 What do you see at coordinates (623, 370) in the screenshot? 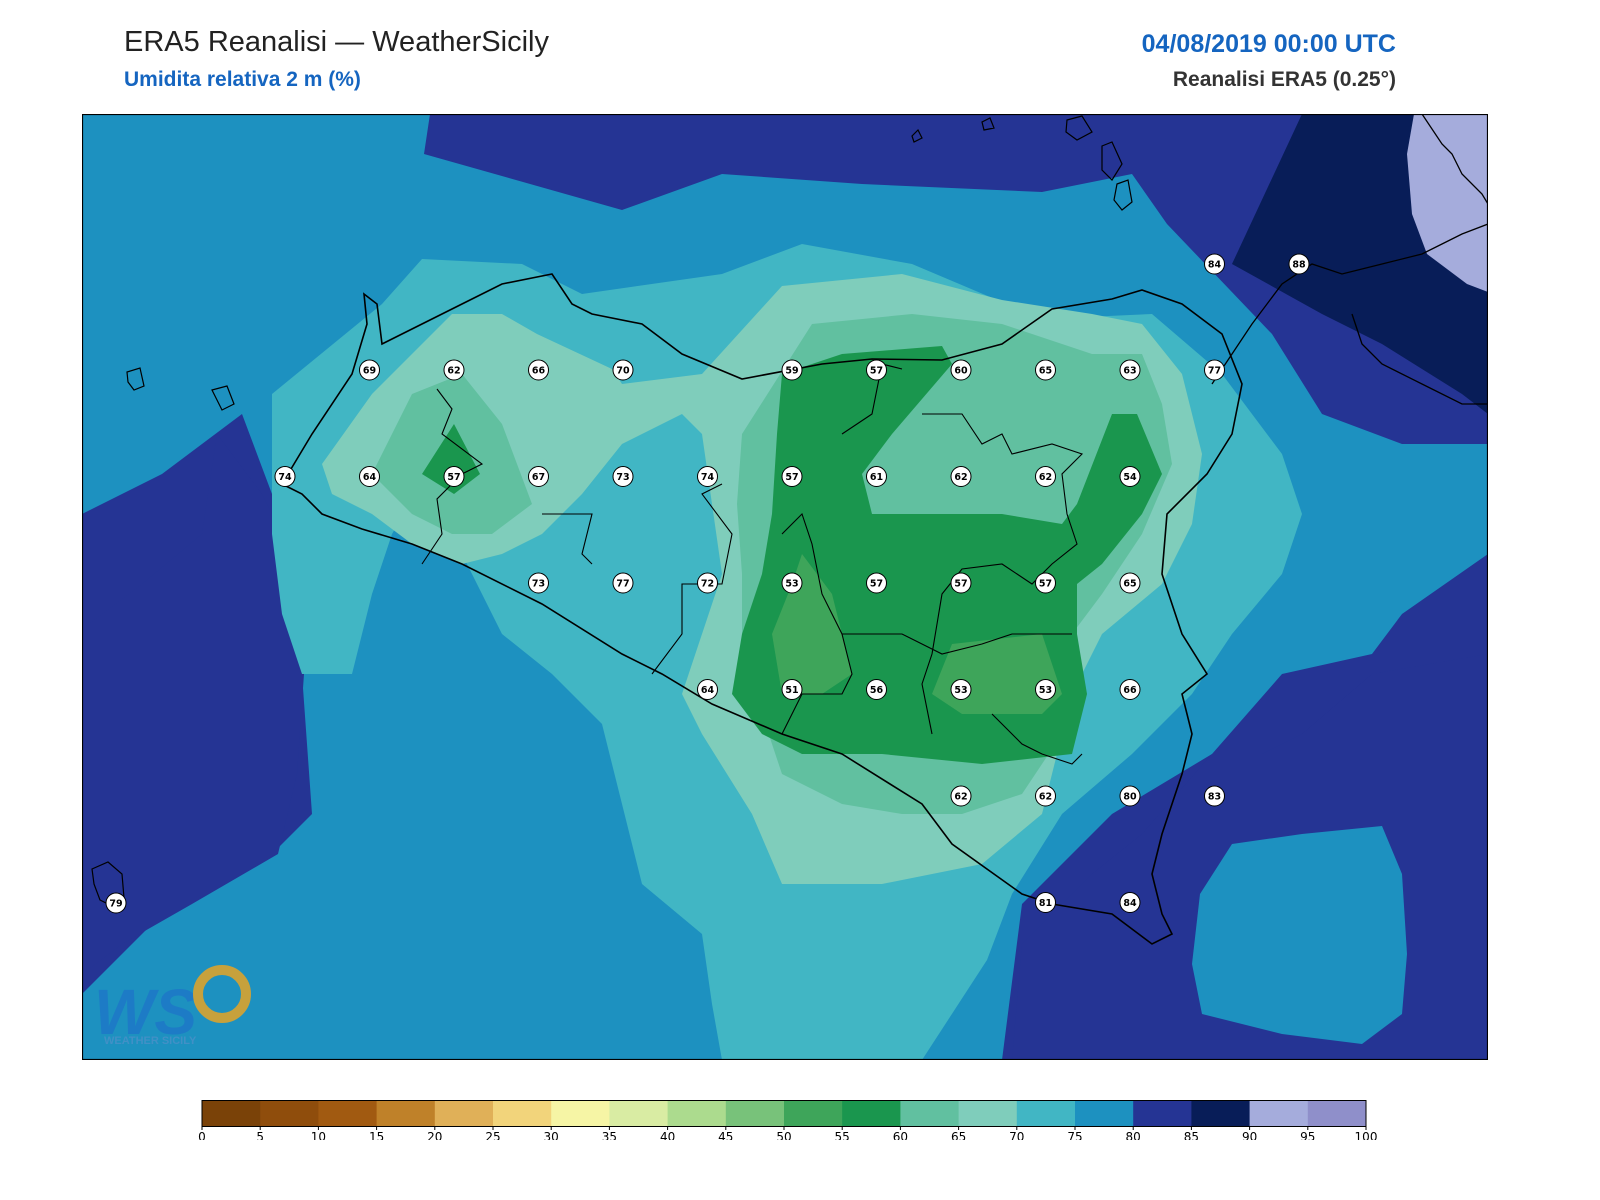
I see `station-marker: 70` at bounding box center [623, 370].